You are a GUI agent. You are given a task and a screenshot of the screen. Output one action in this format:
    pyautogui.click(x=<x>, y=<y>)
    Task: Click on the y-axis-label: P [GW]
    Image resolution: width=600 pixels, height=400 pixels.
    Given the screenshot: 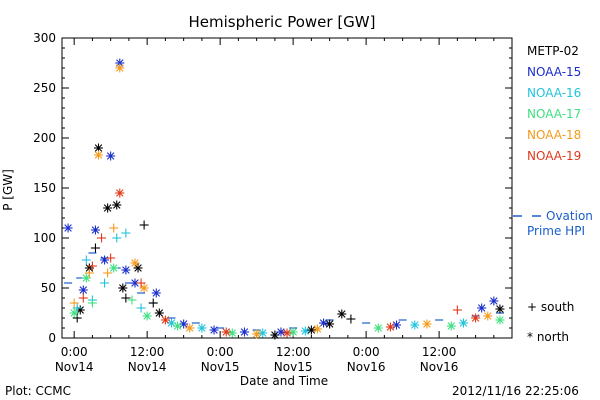 What is the action you would take?
    pyautogui.click(x=8, y=190)
    